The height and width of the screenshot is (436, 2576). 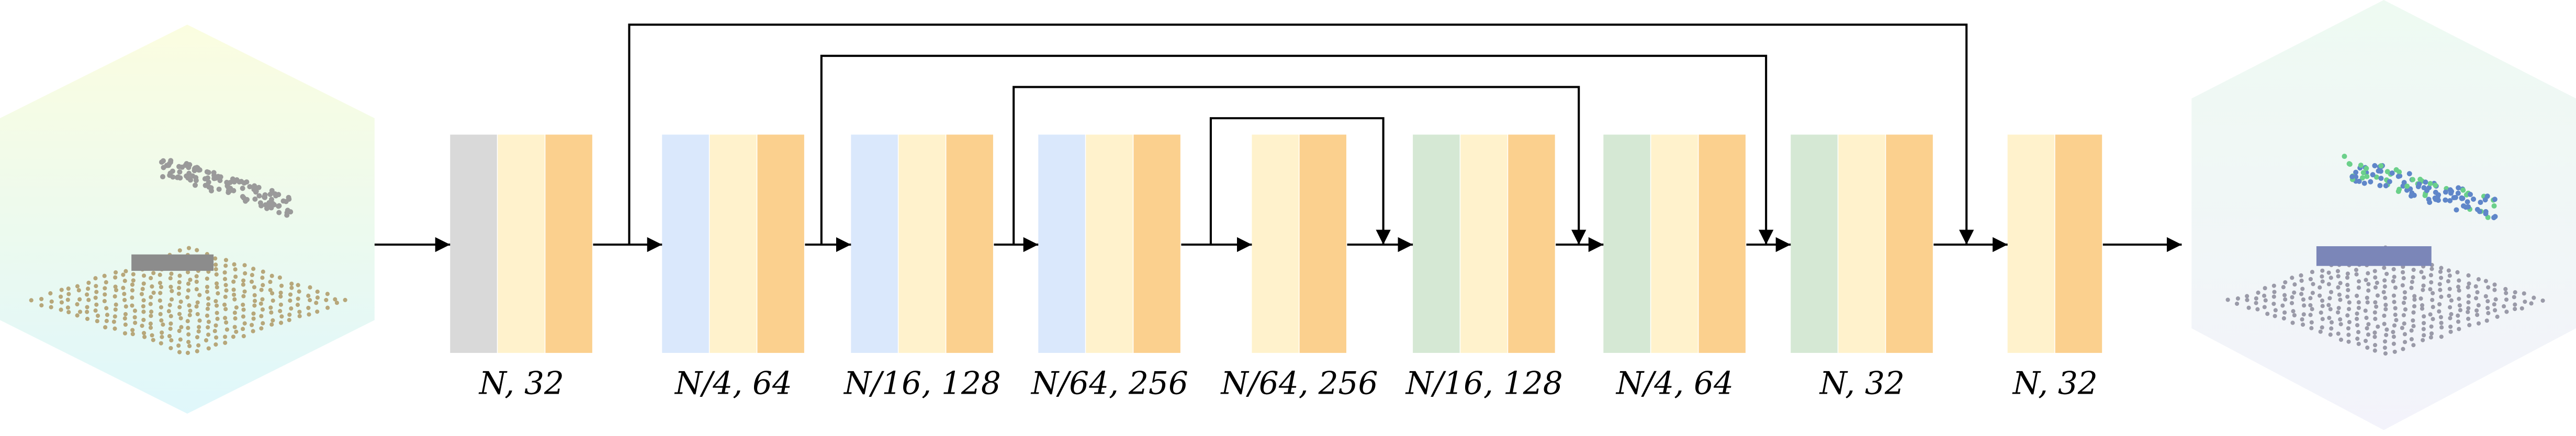 What do you see at coordinates (1674, 384) in the screenshot?
I see `block-label: N/4, 64` at bounding box center [1674, 384].